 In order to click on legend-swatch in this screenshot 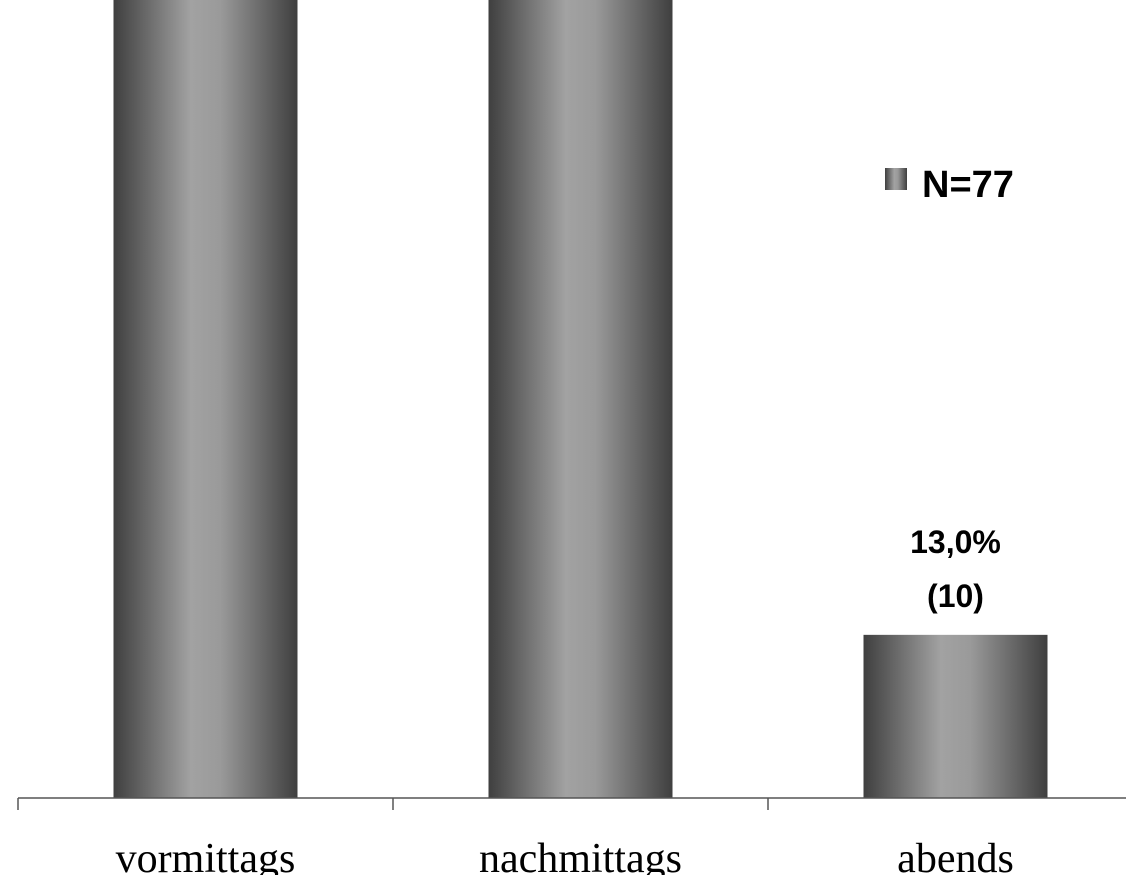, I will do `click(896, 179)`.